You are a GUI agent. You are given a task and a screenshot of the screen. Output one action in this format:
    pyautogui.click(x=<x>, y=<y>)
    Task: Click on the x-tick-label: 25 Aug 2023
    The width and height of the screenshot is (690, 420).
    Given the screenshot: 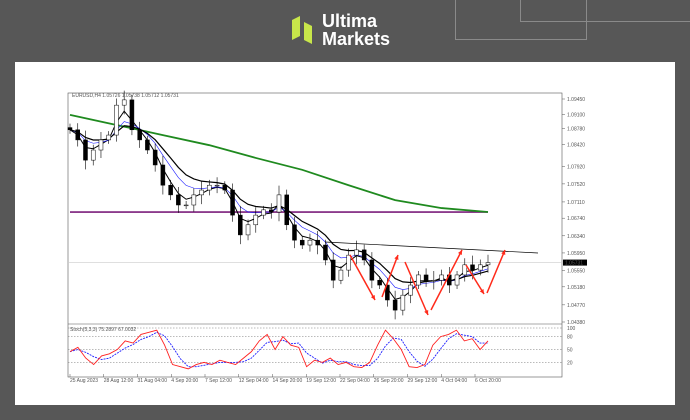 What is the action you would take?
    pyautogui.click(x=84, y=381)
    